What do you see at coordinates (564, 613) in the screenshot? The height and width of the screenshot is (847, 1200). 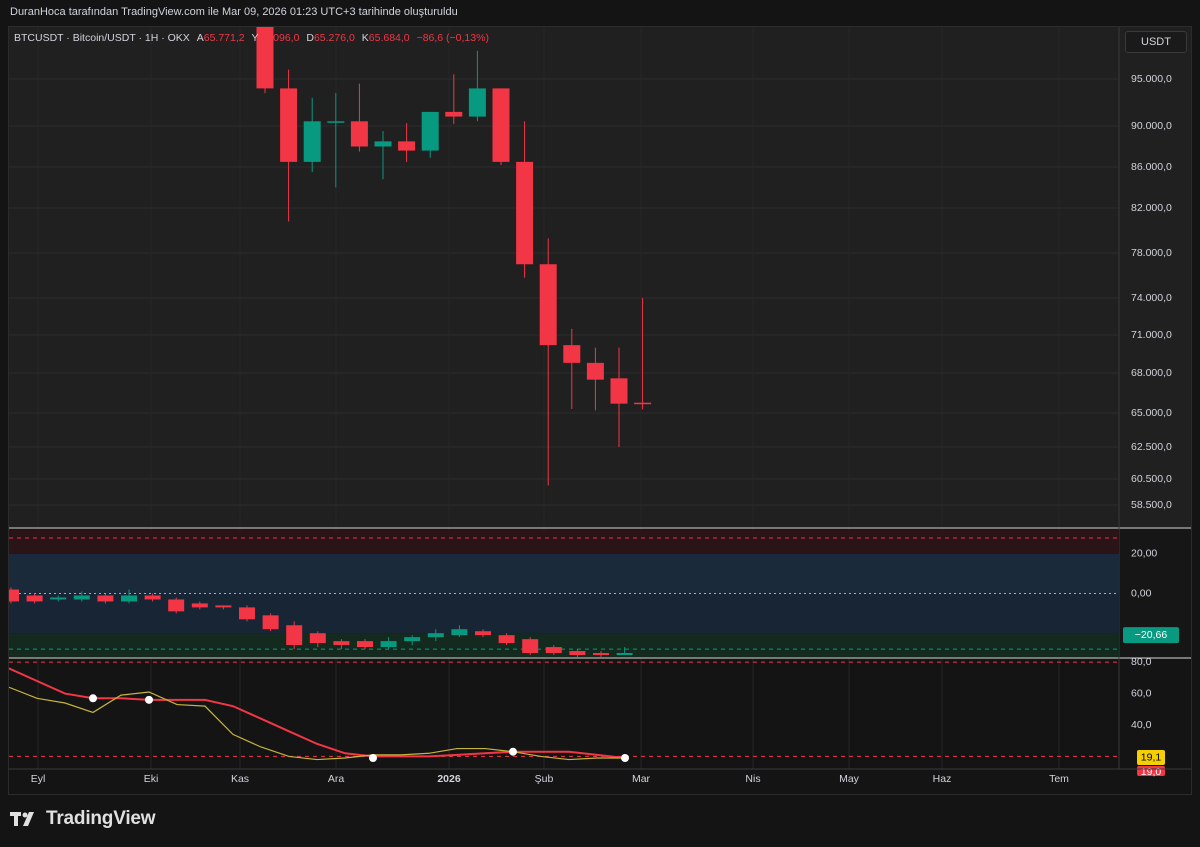 I see `lower-zone` at bounding box center [564, 613].